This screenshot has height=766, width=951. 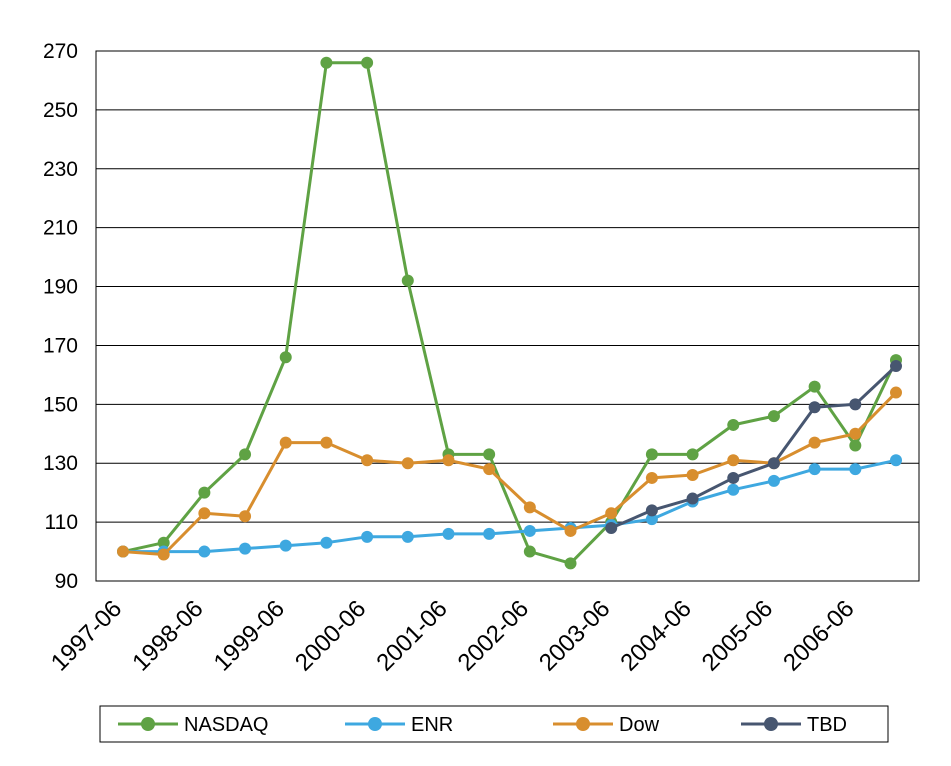 What do you see at coordinates (493, 635) in the screenshot?
I see `x-tick-label: 2002-06` at bounding box center [493, 635].